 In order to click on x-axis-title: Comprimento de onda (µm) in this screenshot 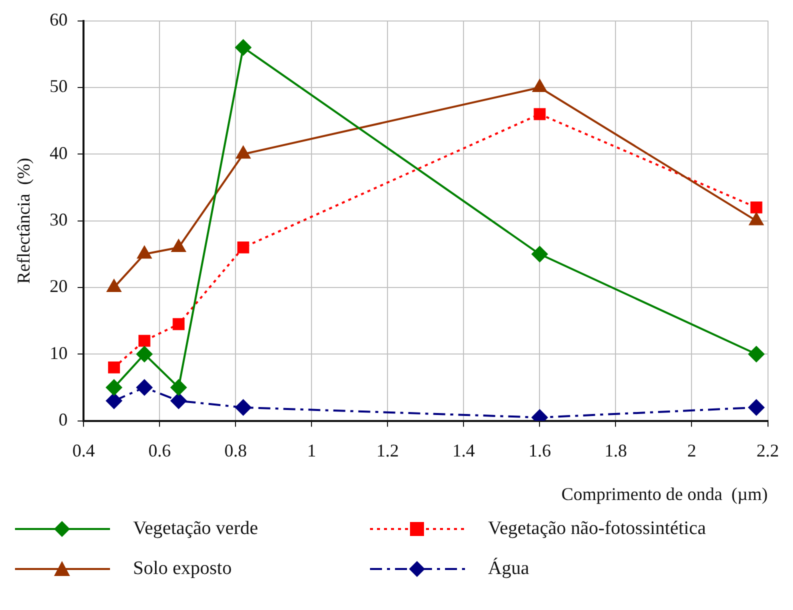, I will do `click(664, 494)`.